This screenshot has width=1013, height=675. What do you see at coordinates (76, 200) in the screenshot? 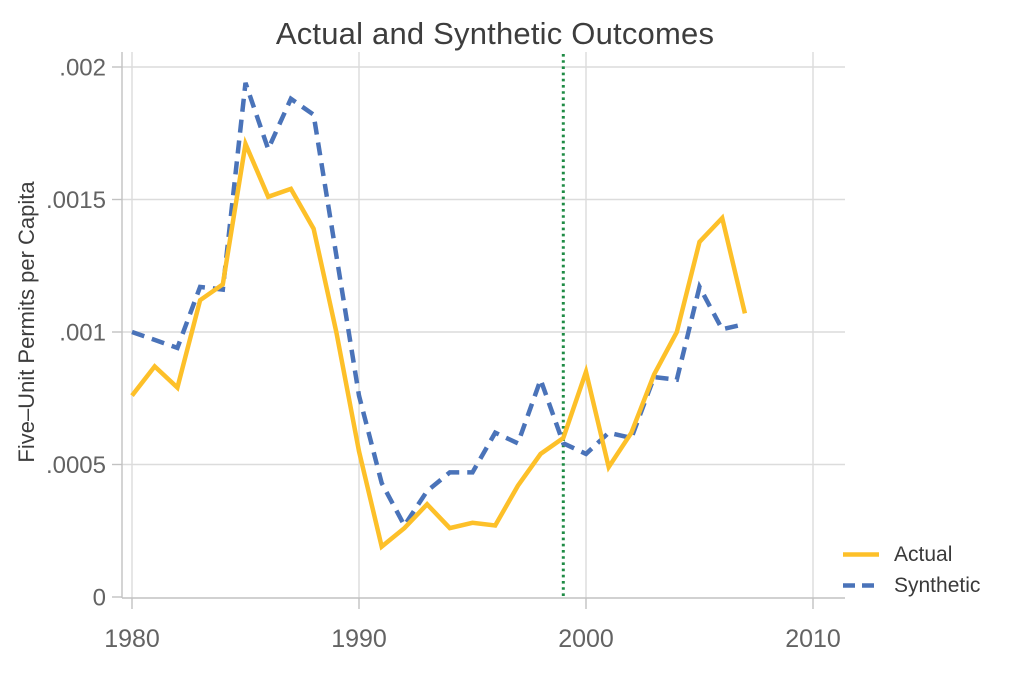
I see `y-tick-label: .0015` at bounding box center [76, 200].